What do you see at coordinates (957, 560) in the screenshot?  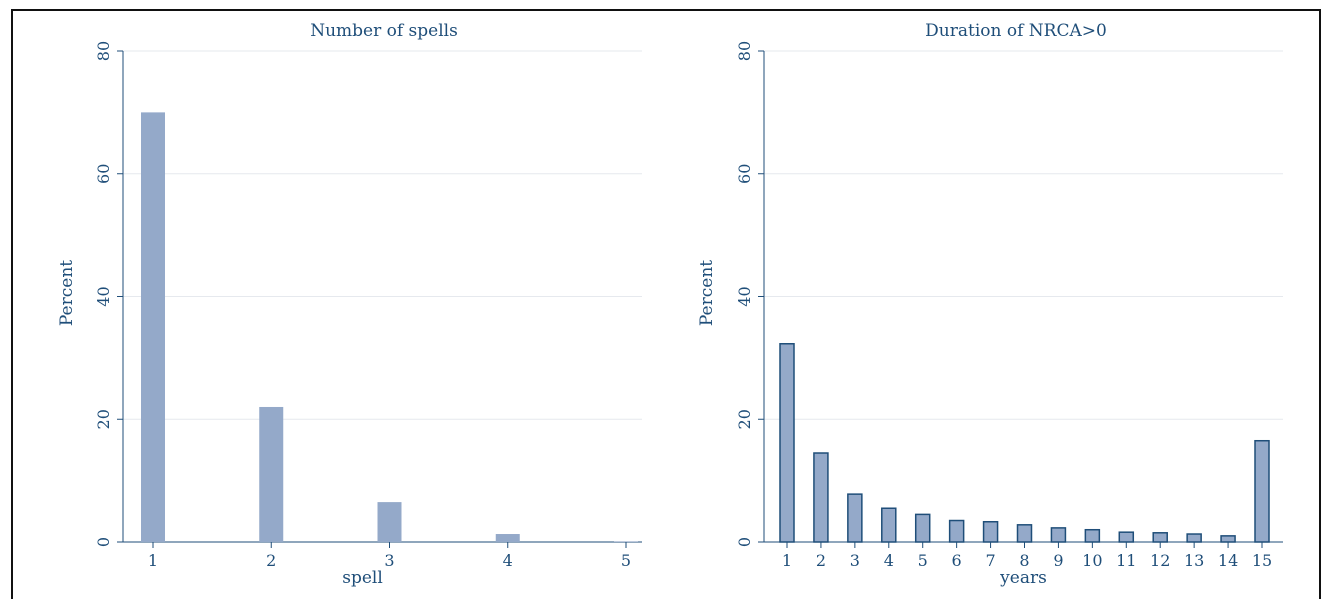 I see `x-tick-label: 6` at bounding box center [957, 560].